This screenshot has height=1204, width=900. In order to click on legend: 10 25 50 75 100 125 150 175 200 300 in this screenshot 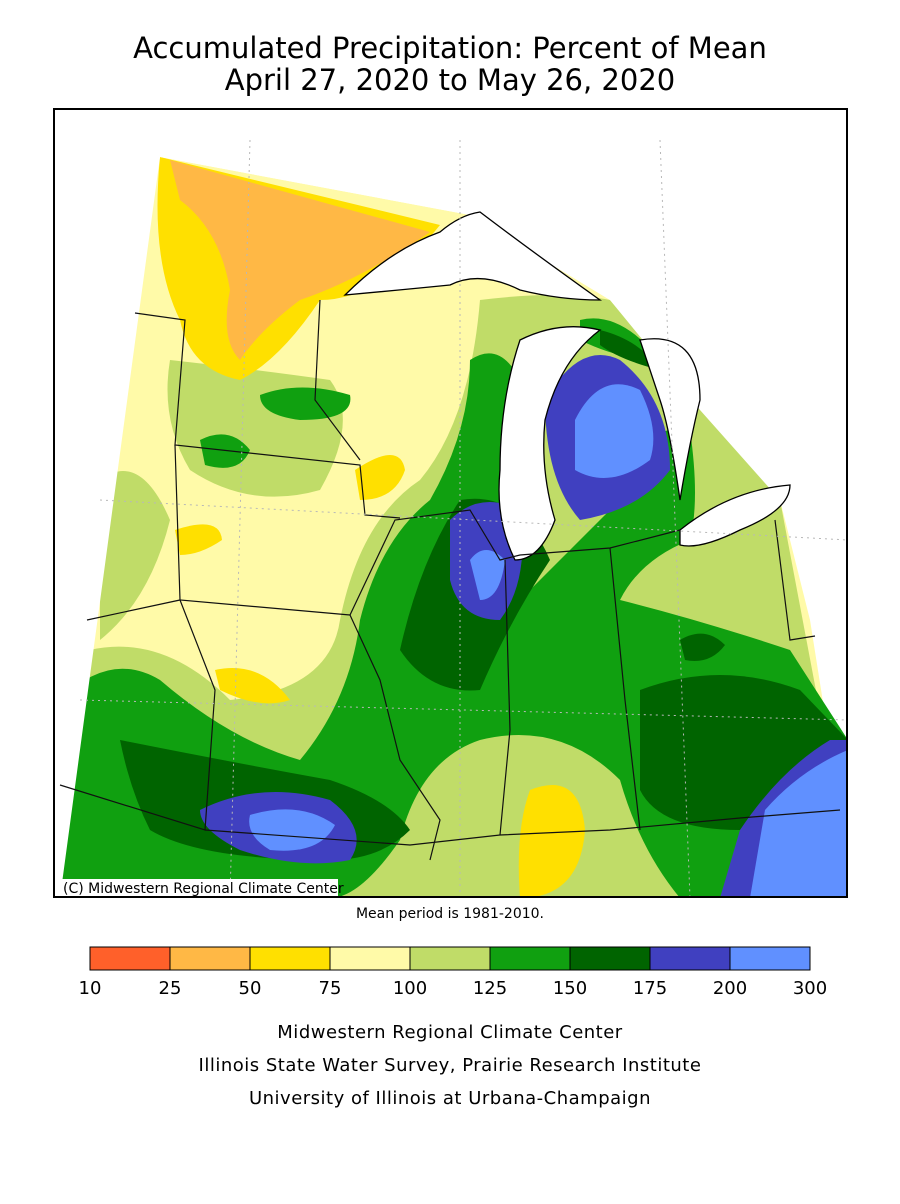, I will do `click(453, 972)`.